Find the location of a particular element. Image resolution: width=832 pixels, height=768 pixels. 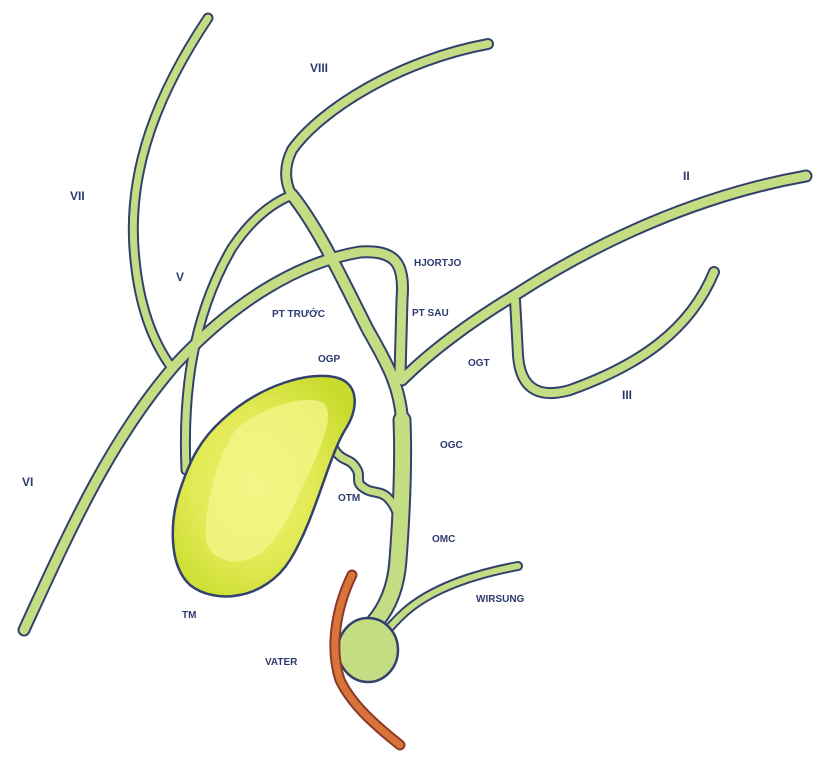

duct-ii-outline is located at coordinates (604, 278).